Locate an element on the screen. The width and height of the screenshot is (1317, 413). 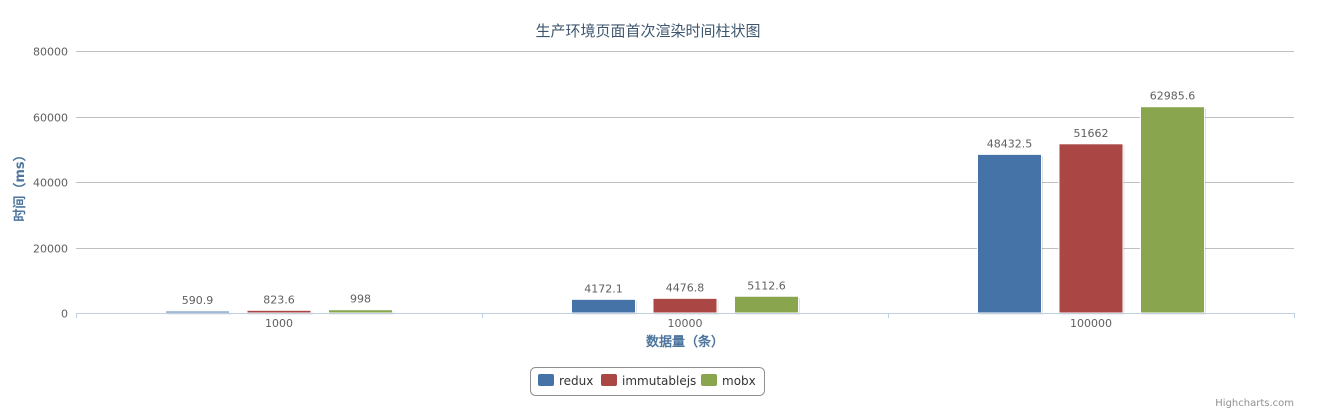
x-tick-label: 10000 is located at coordinates (685, 323).